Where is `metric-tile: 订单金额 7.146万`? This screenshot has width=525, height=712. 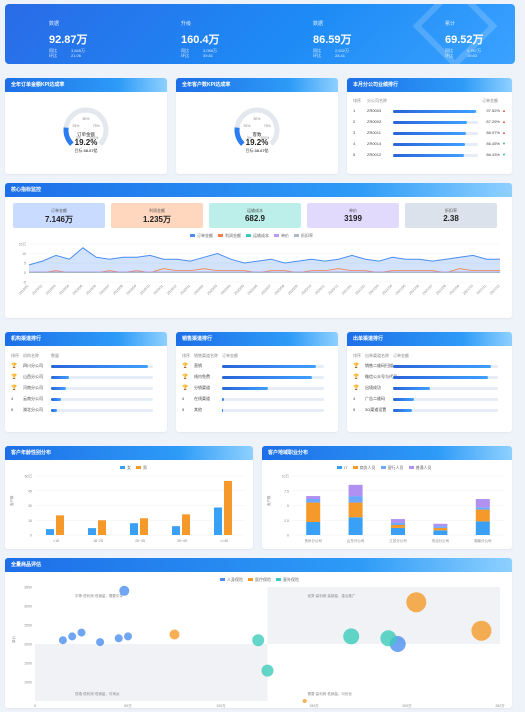 metric-tile: 订单金额 7.146万 is located at coordinates (59, 215).